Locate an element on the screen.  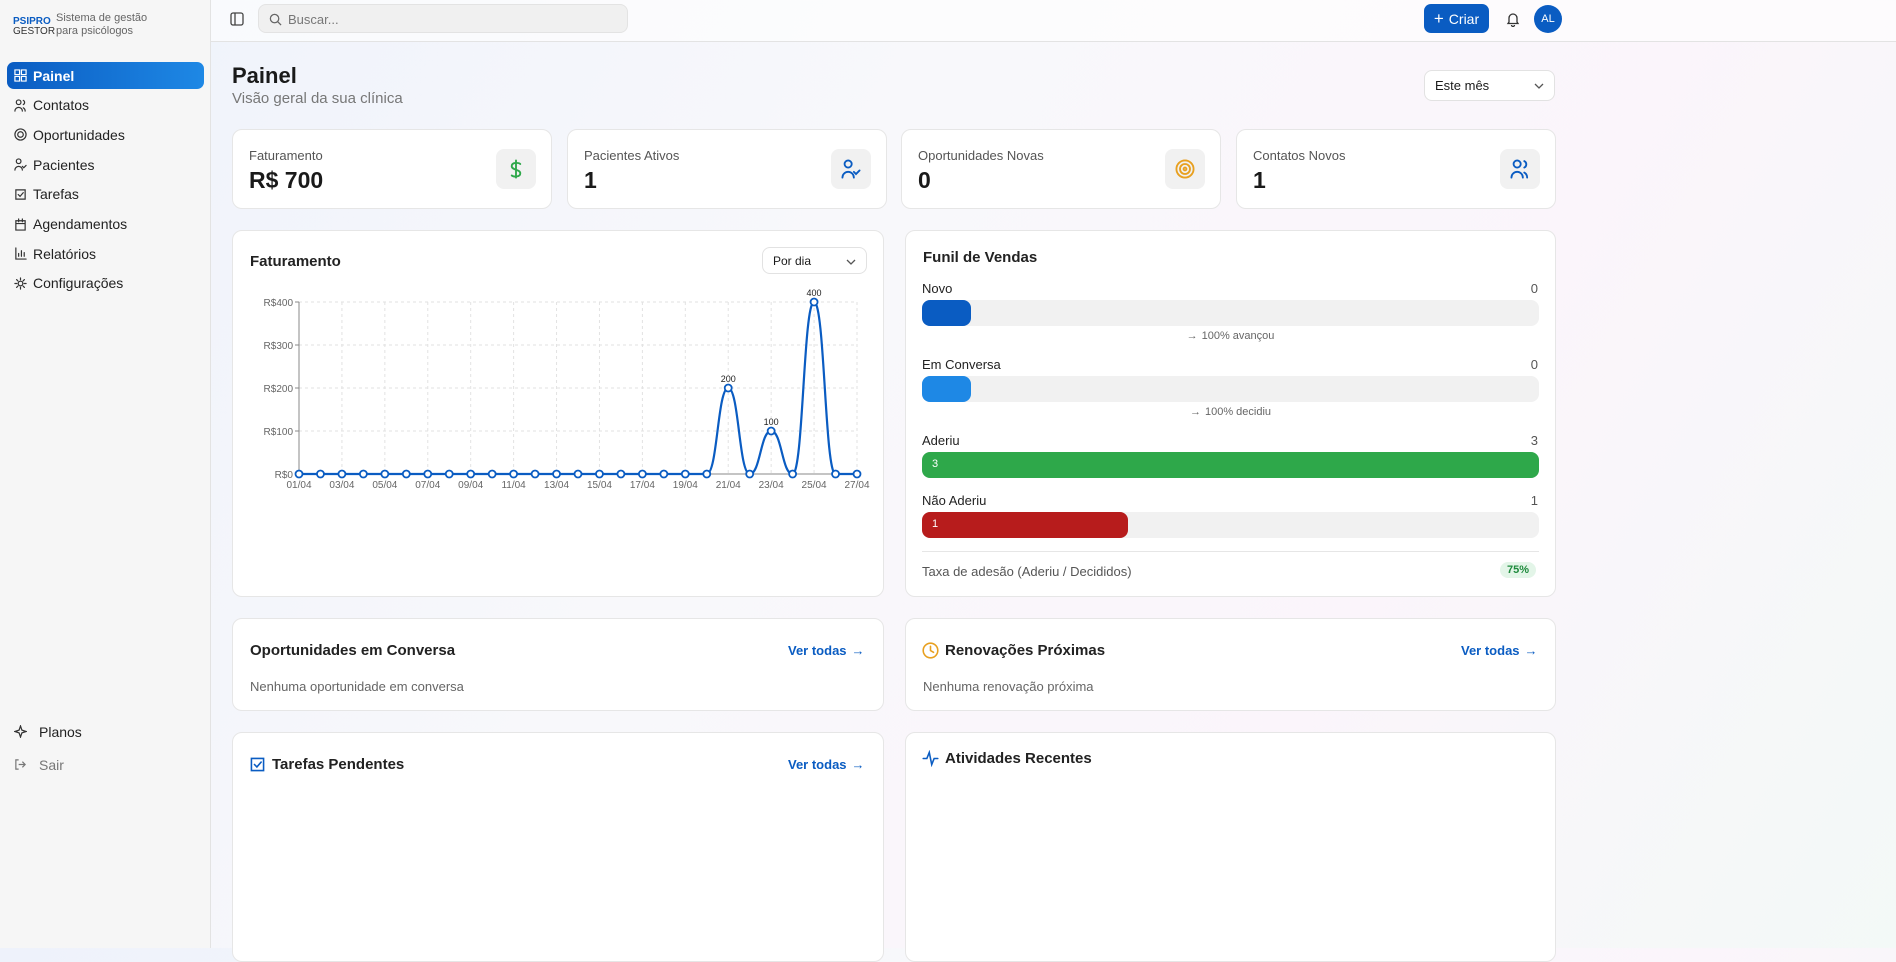
granularity-label: Por dia is located at coordinates (792, 260).